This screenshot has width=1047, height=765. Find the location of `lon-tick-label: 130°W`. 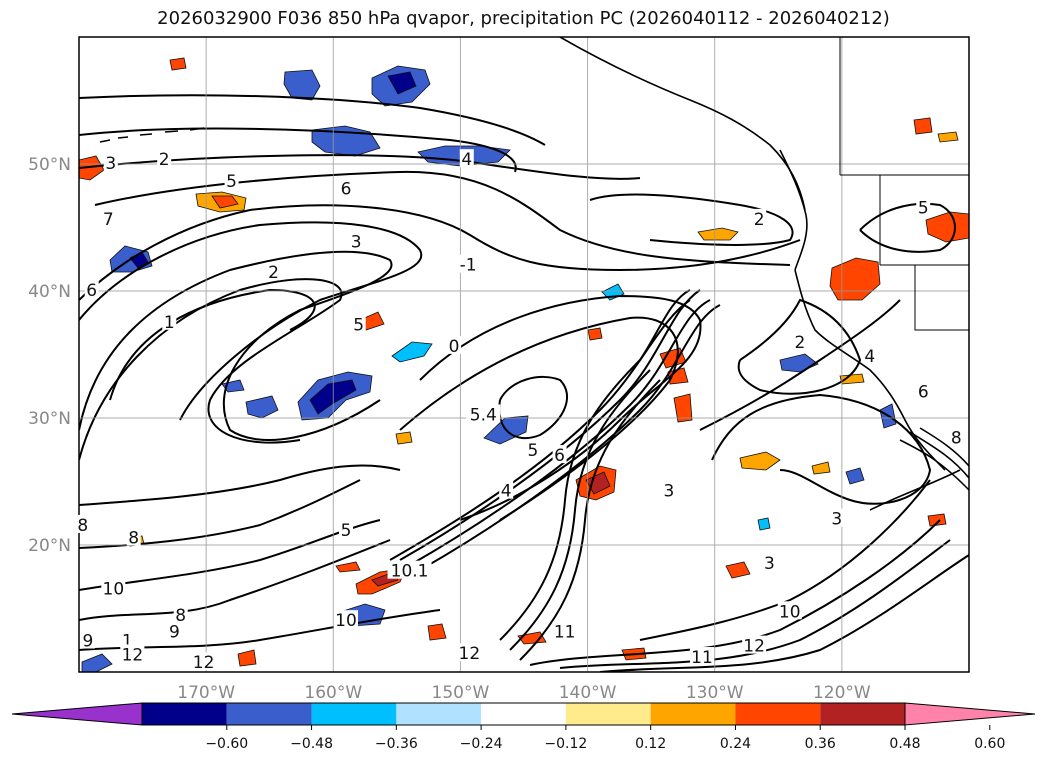

lon-tick-label: 130°W is located at coordinates (715, 693).